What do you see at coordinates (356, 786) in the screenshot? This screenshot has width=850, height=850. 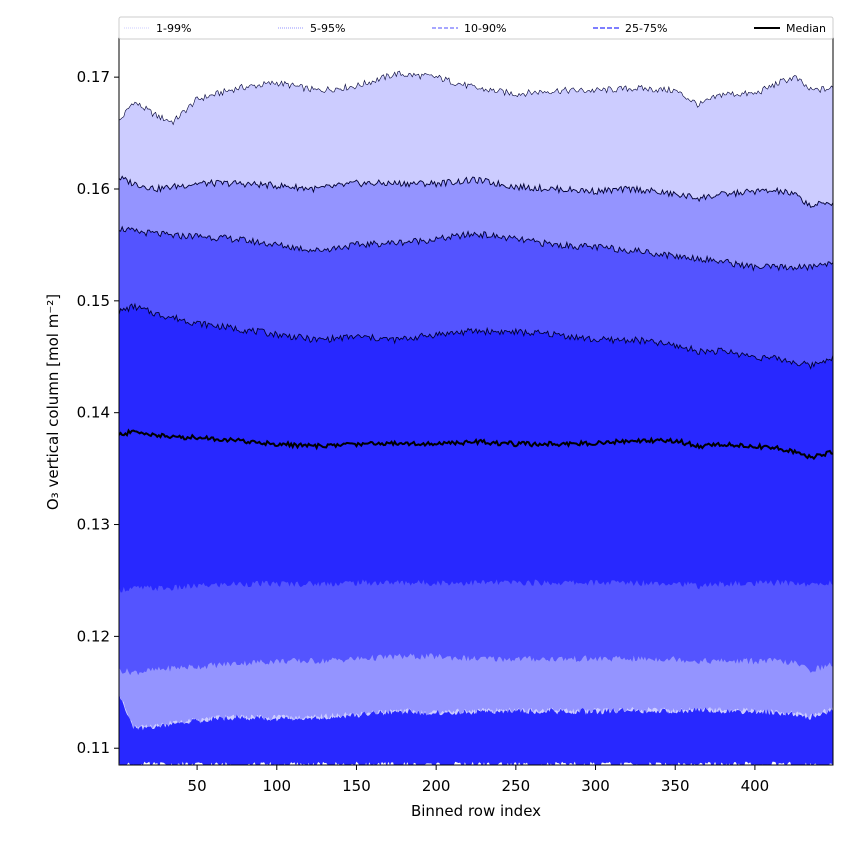 I see `x-tick-label: 150` at bounding box center [356, 786].